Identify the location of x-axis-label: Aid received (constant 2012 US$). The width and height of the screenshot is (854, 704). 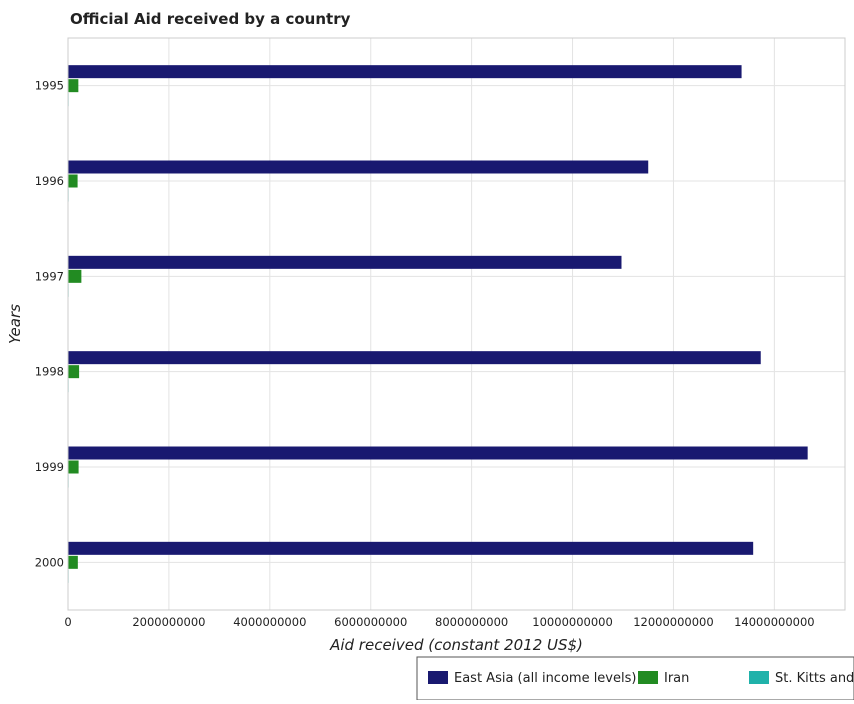
(456, 645).